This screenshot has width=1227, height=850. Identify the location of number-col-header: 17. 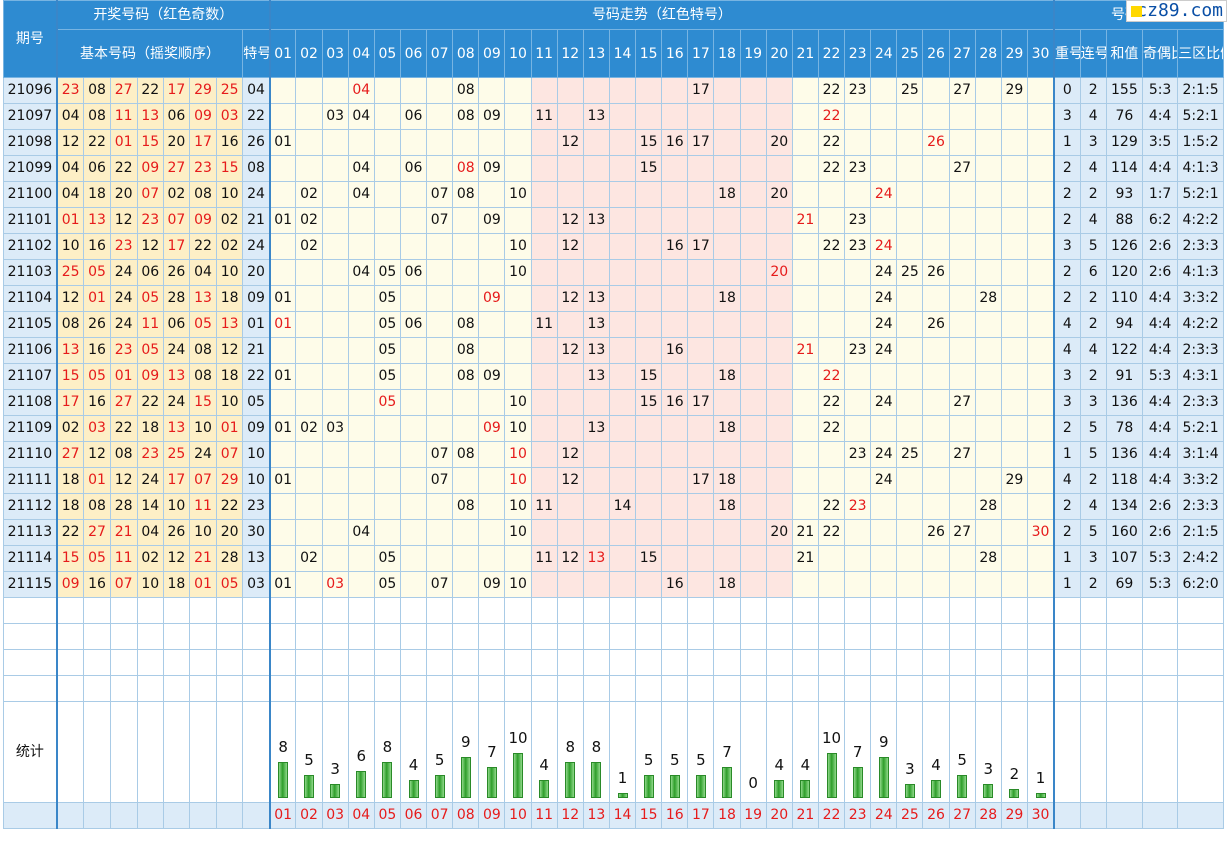
(701, 53).